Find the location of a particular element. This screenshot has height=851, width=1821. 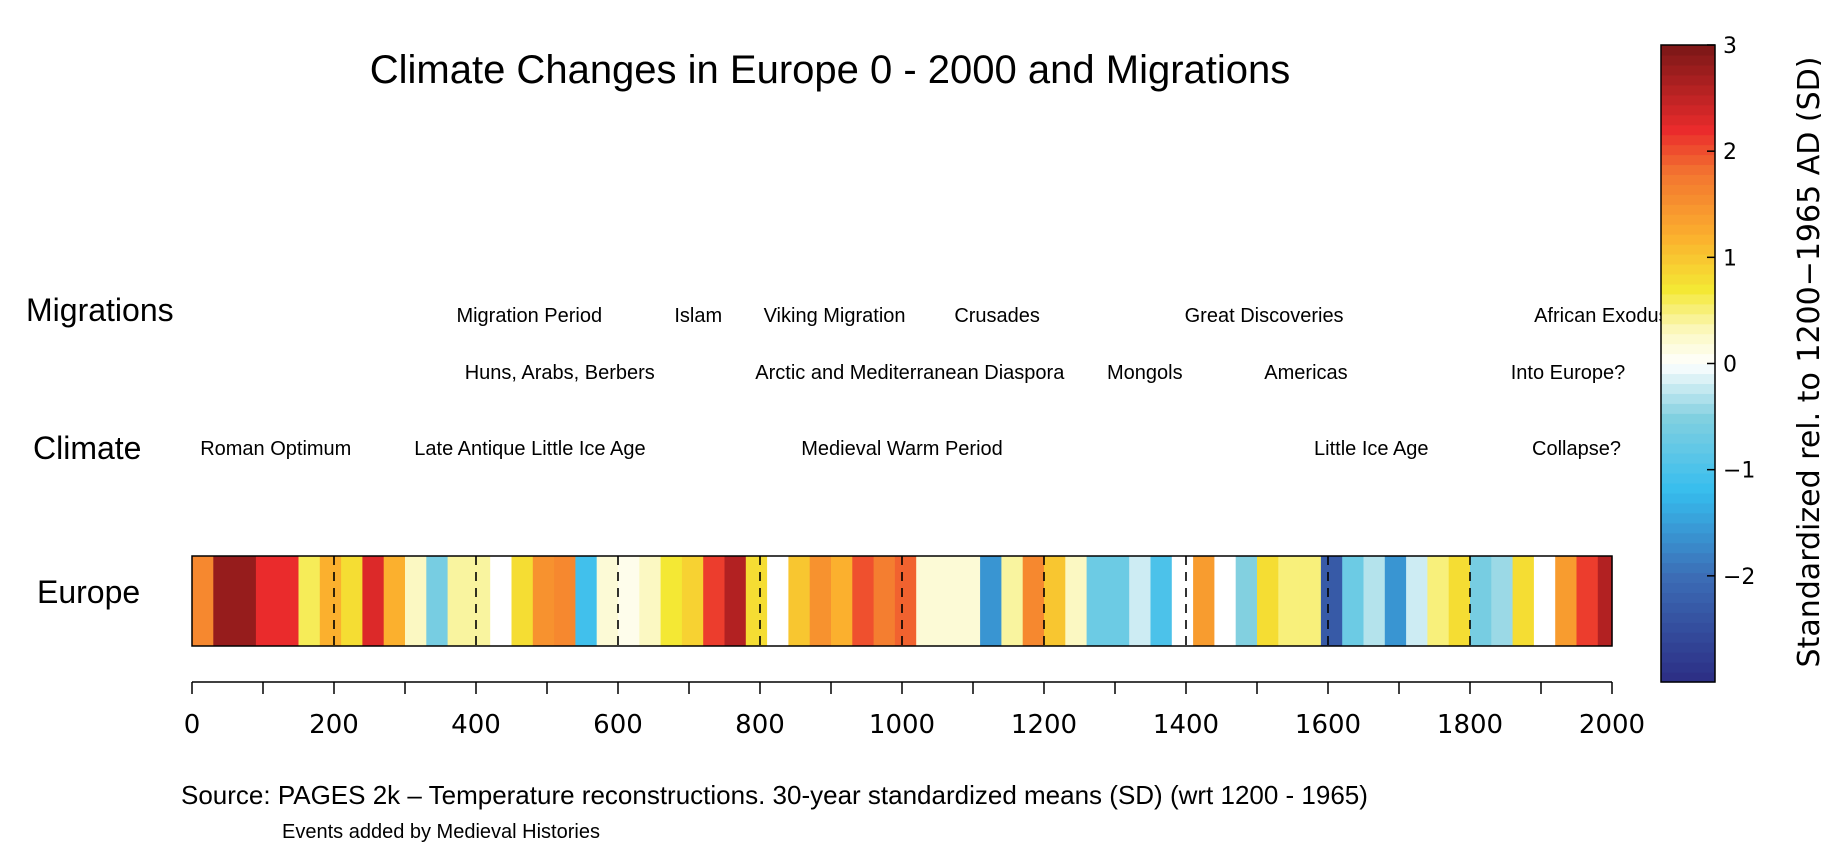

event-label: Great Discoveries is located at coordinates (1264, 316).